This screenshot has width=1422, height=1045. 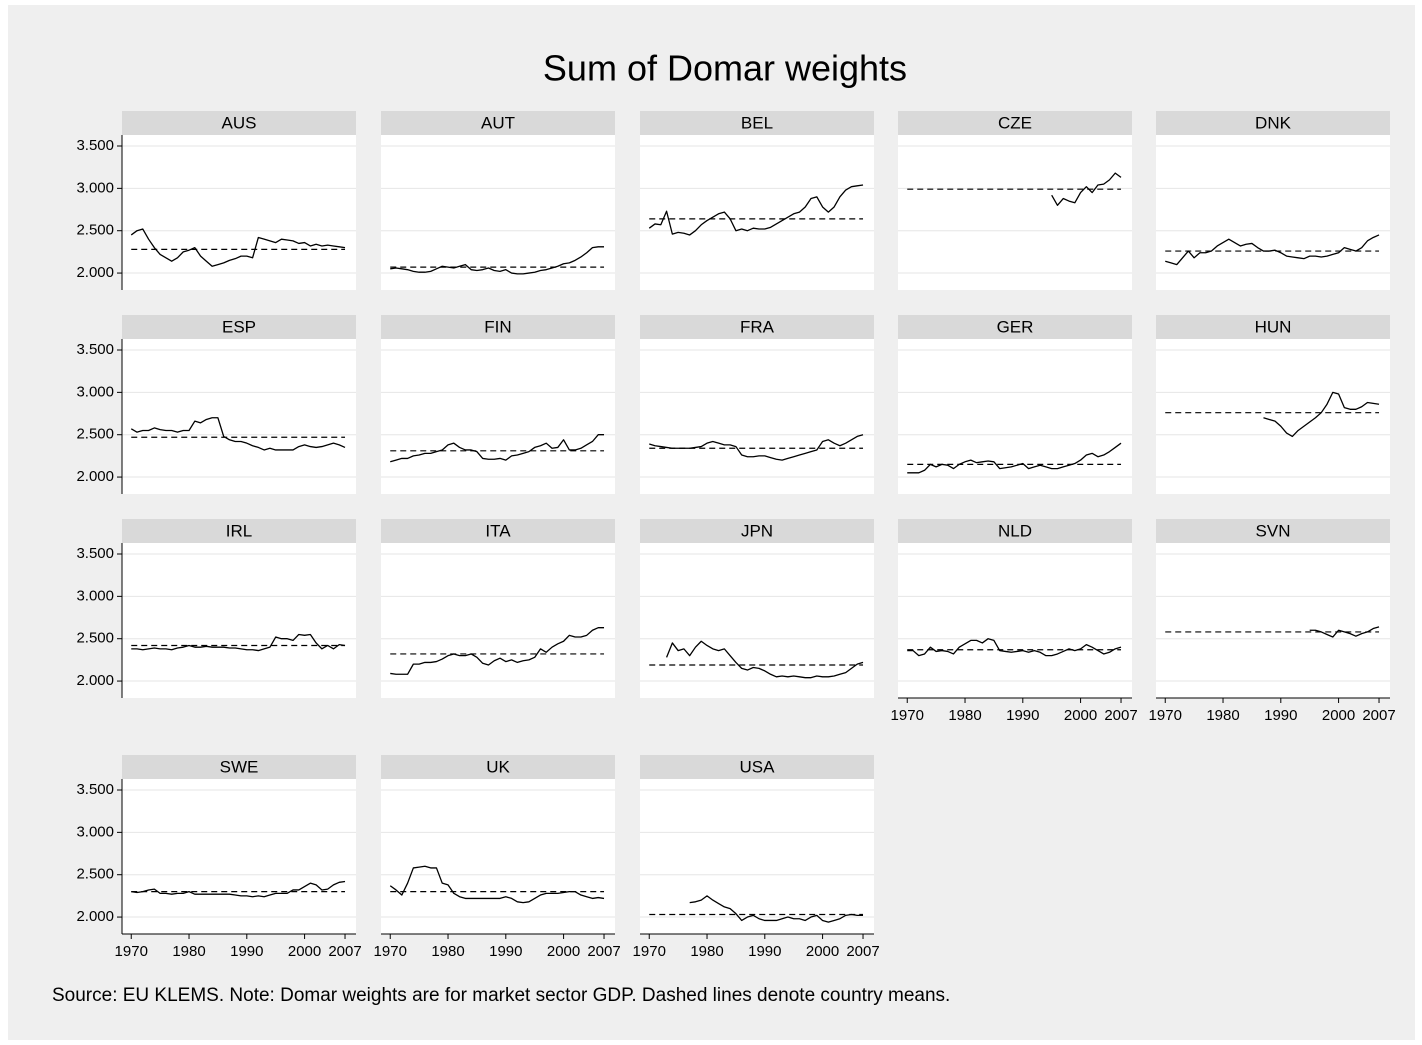 I want to click on panel-title: CZE, so click(x=1015, y=122).